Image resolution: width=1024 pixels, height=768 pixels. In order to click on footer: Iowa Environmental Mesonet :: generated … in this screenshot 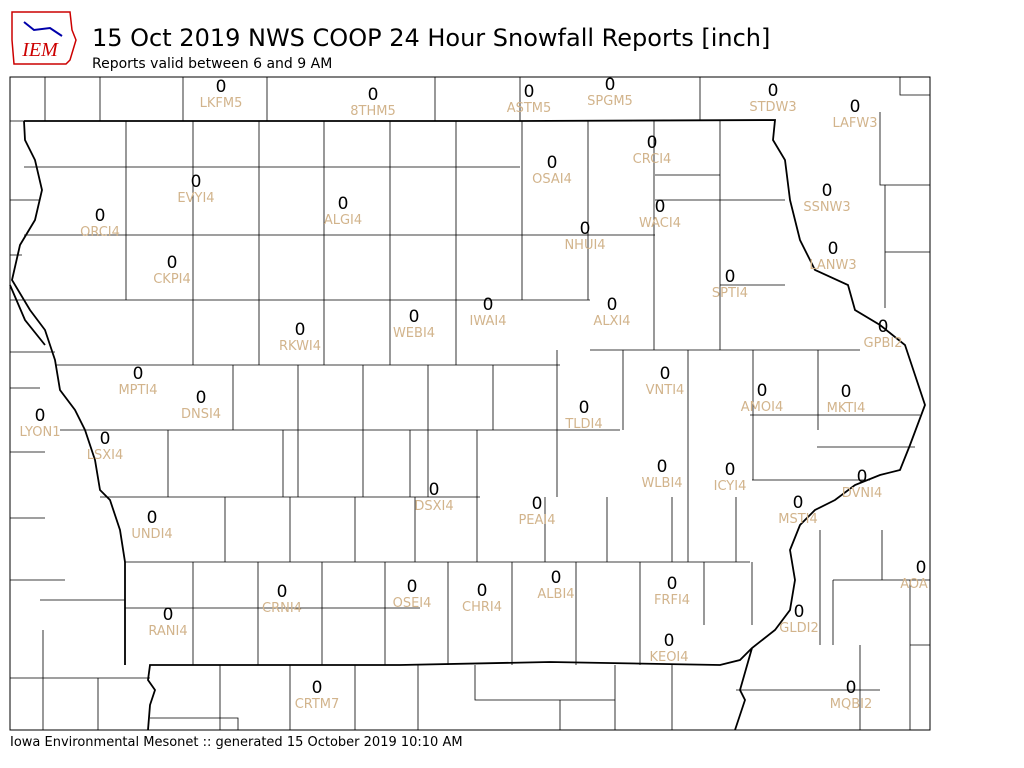, I will do `click(236, 742)`.